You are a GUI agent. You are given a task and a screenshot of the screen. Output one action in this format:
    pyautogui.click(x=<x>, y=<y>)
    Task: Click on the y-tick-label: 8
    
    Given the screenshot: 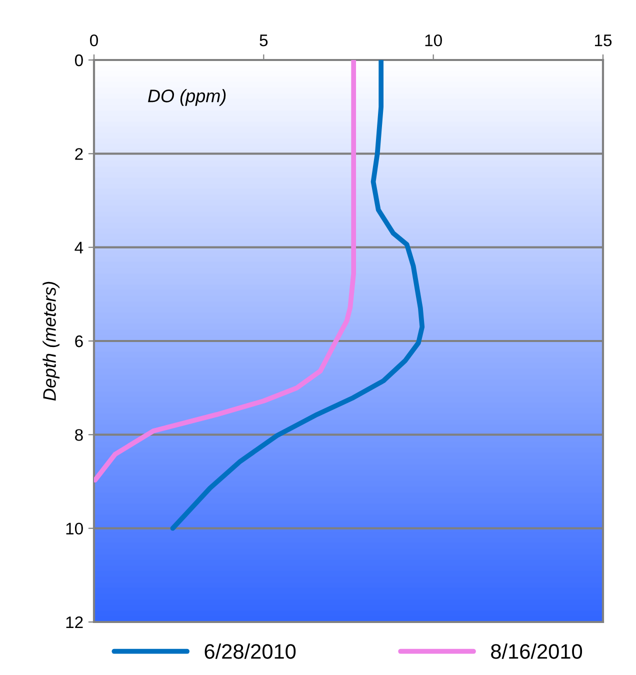 What is the action you would take?
    pyautogui.click(x=79, y=435)
    